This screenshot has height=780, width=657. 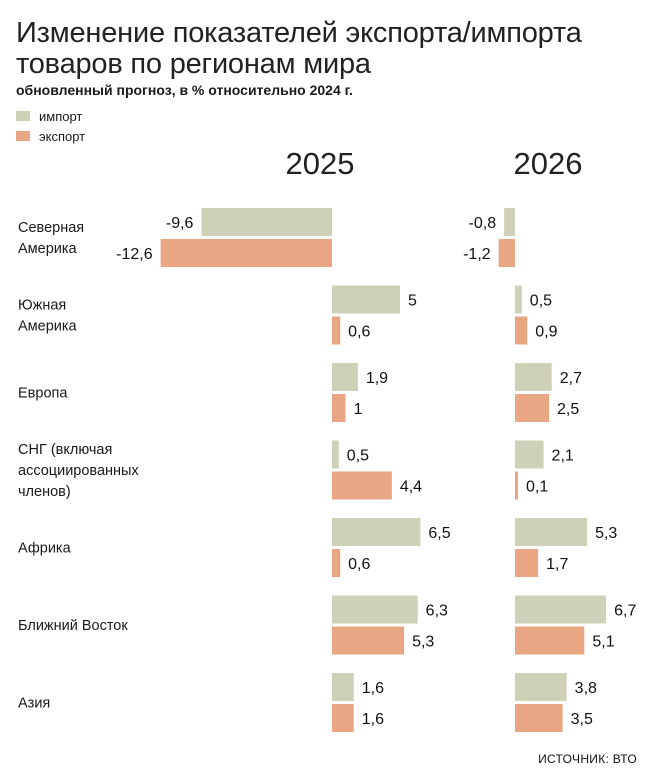 I want to click on chart-title-line-2: товаров по регионам мира, so click(x=193, y=64).